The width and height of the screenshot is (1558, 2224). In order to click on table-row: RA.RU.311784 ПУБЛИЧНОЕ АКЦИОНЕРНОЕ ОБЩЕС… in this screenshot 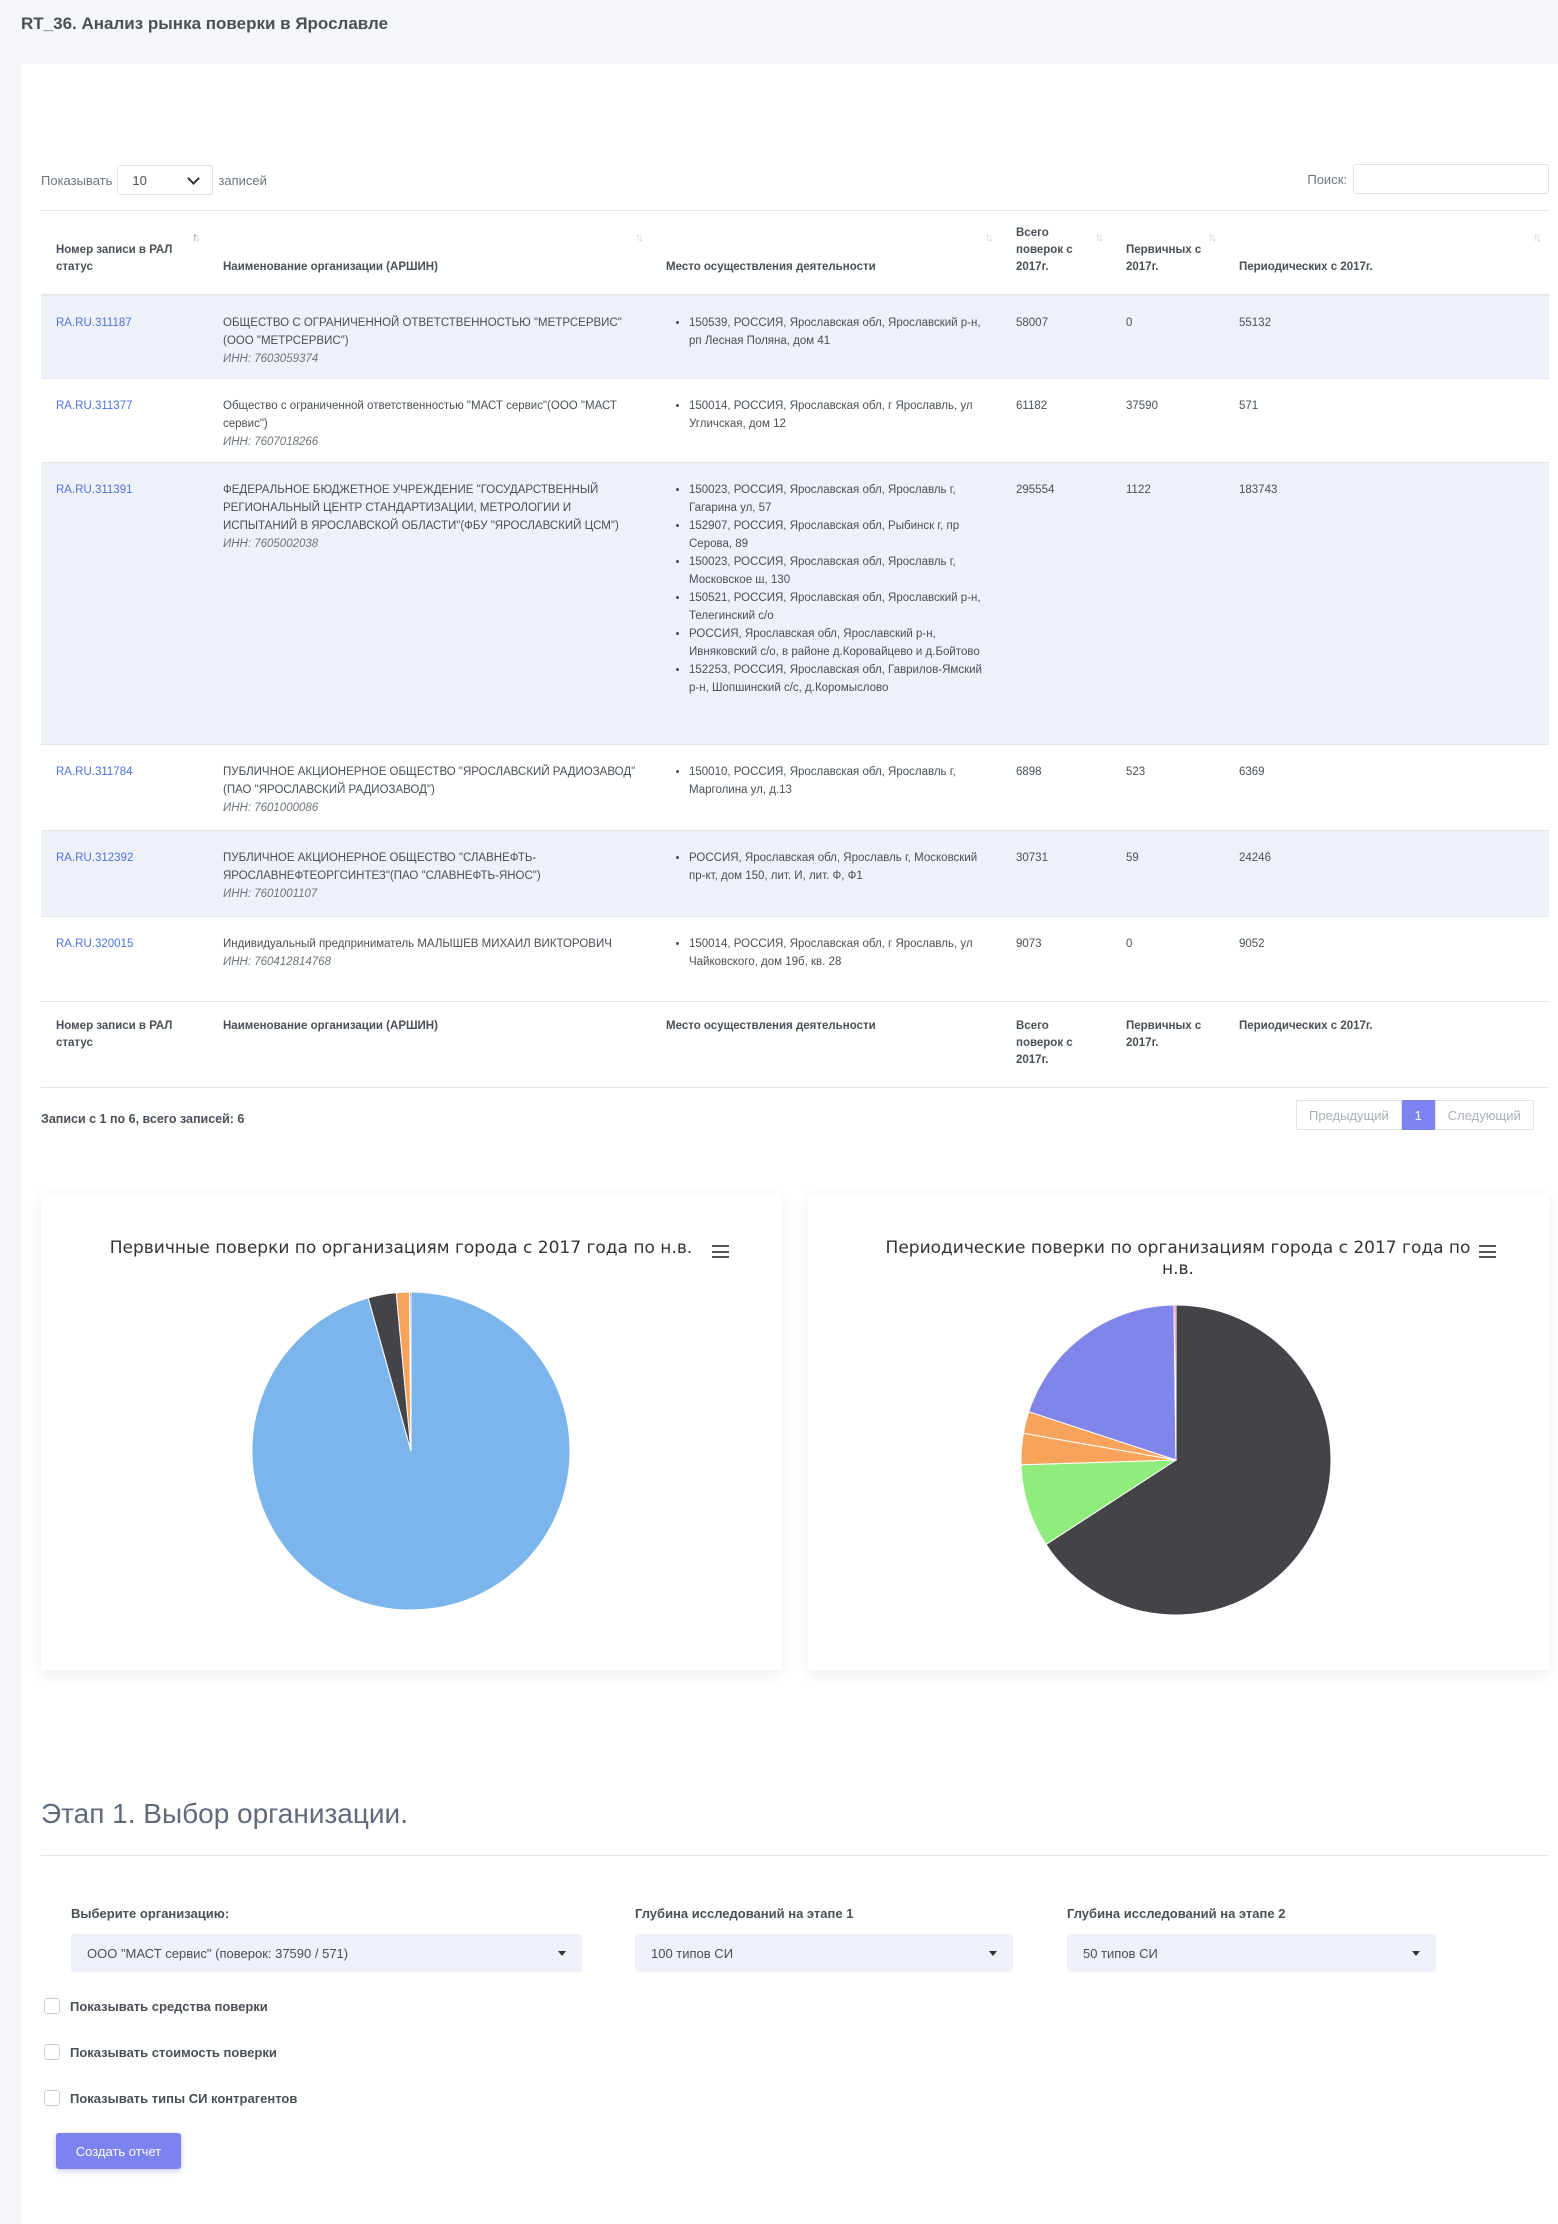, I will do `click(795, 787)`.